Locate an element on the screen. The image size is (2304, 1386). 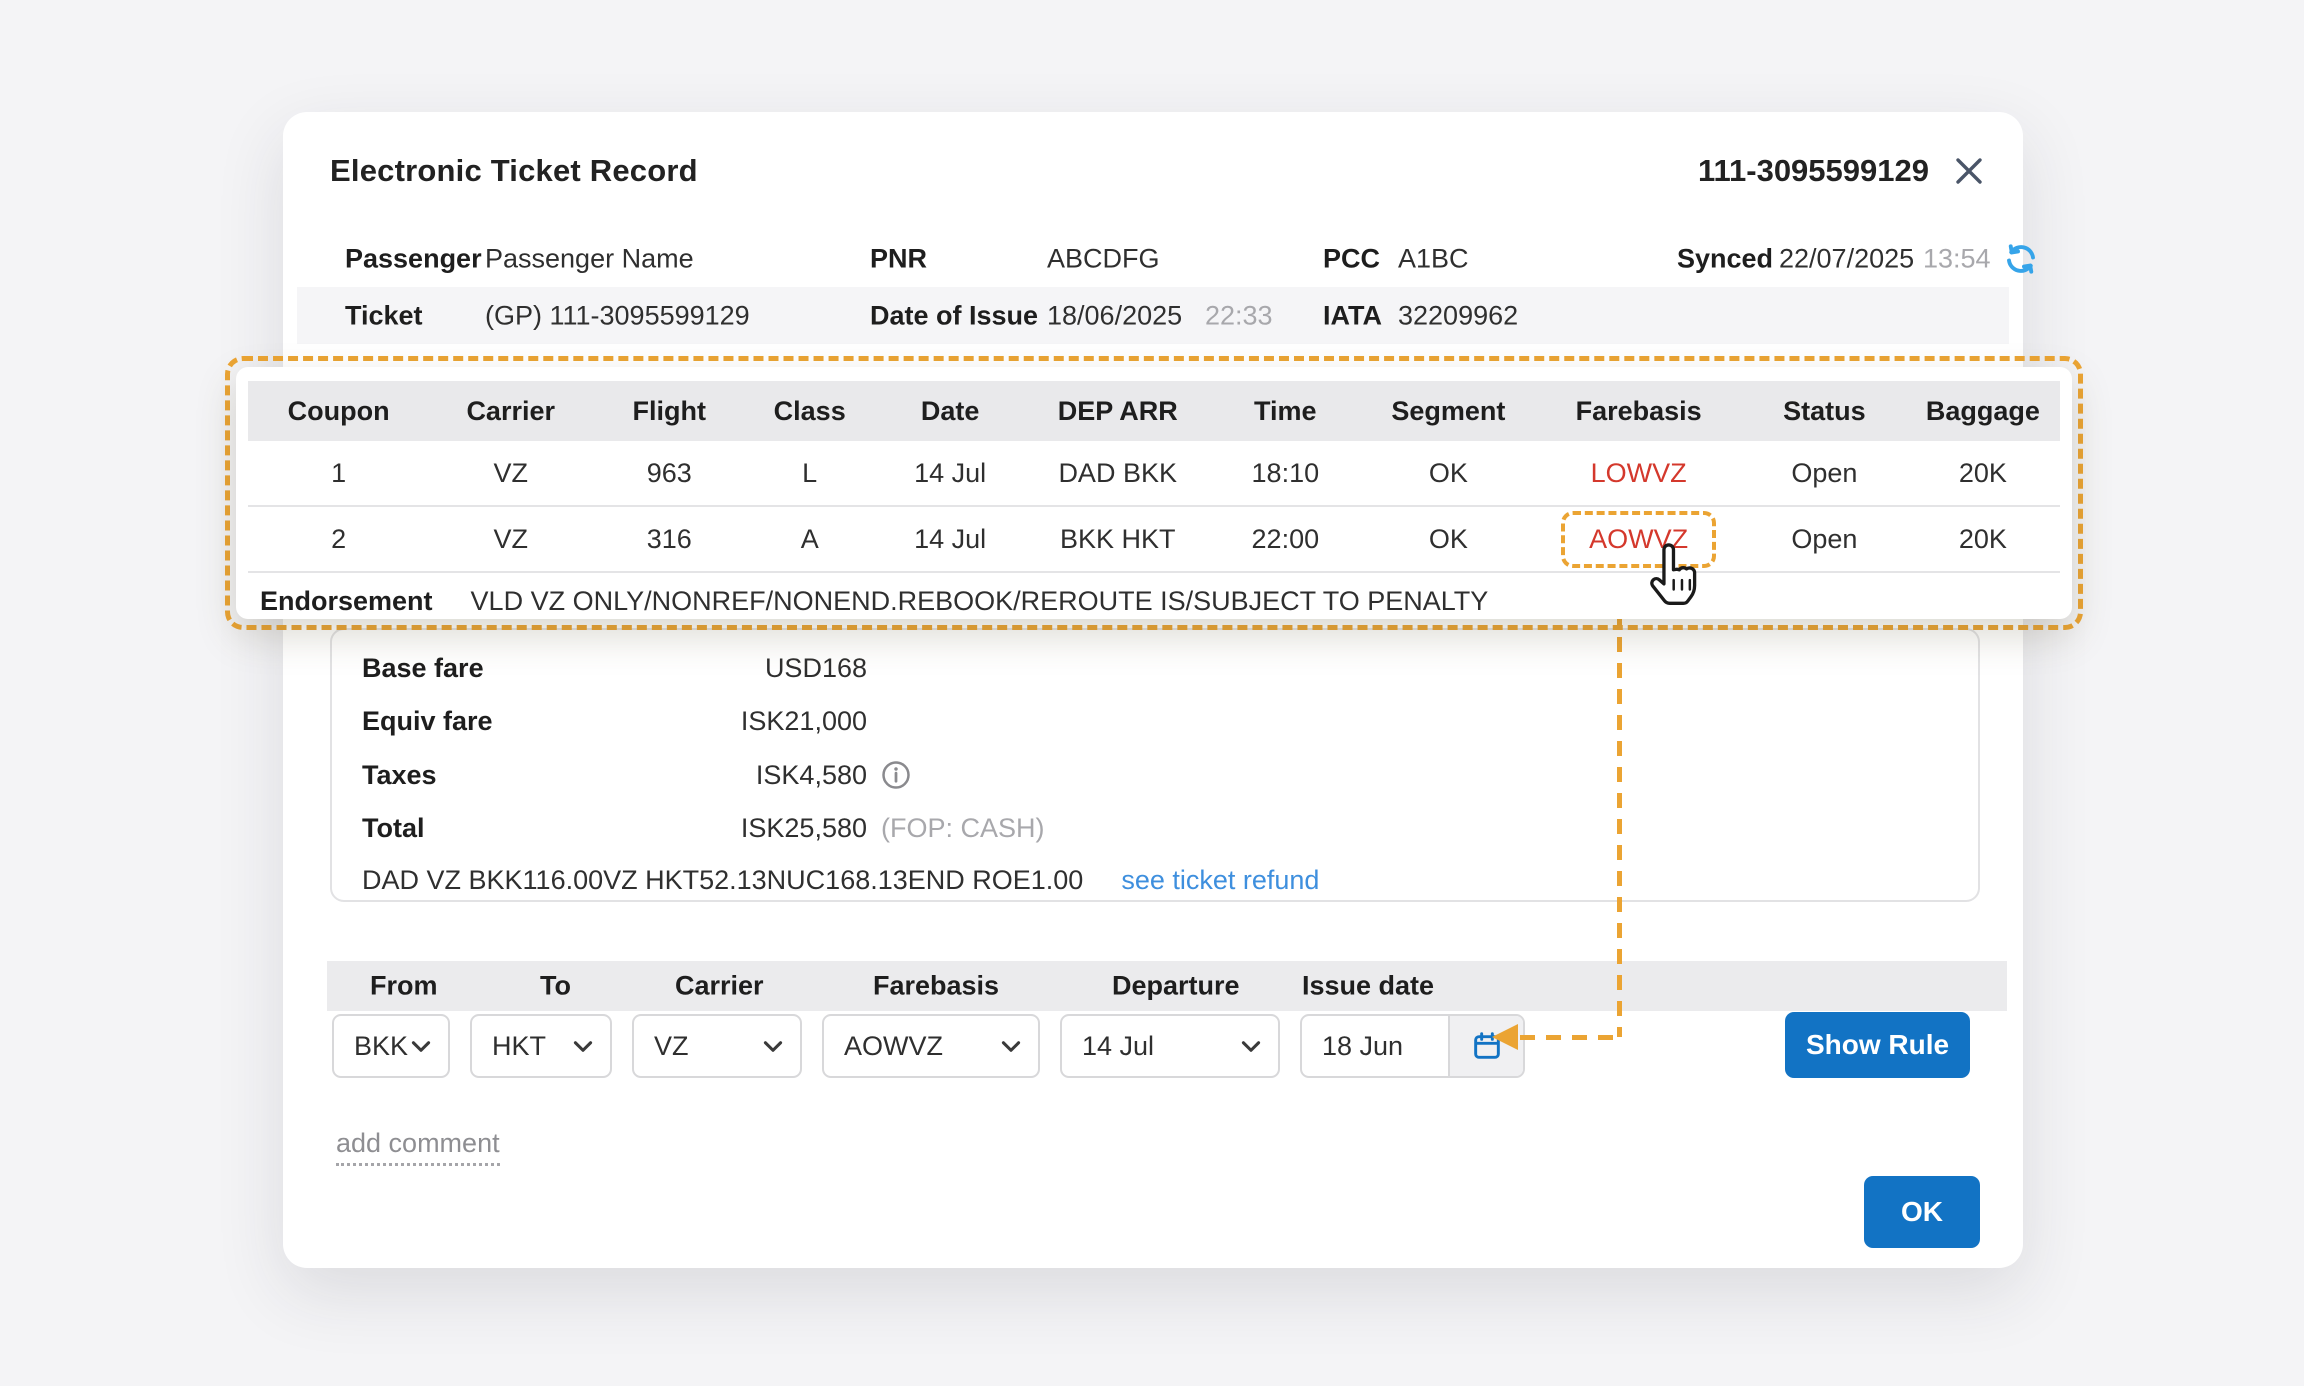
pnr-label: PNR is located at coordinates (899, 258).